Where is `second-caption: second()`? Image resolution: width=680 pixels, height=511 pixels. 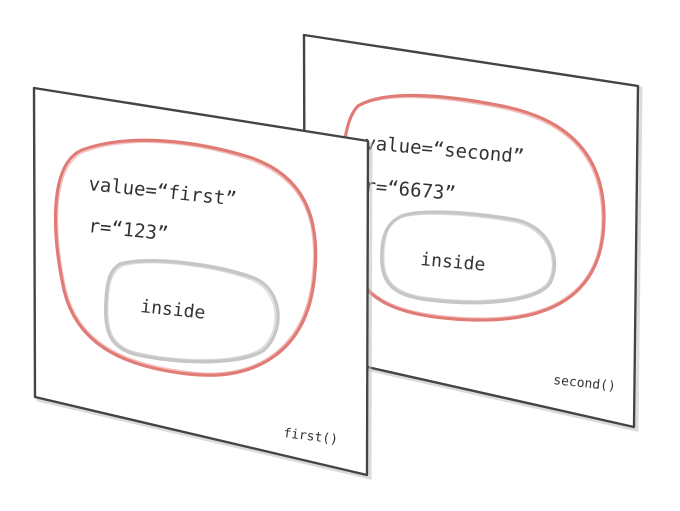
second-caption: second() is located at coordinates (585, 383).